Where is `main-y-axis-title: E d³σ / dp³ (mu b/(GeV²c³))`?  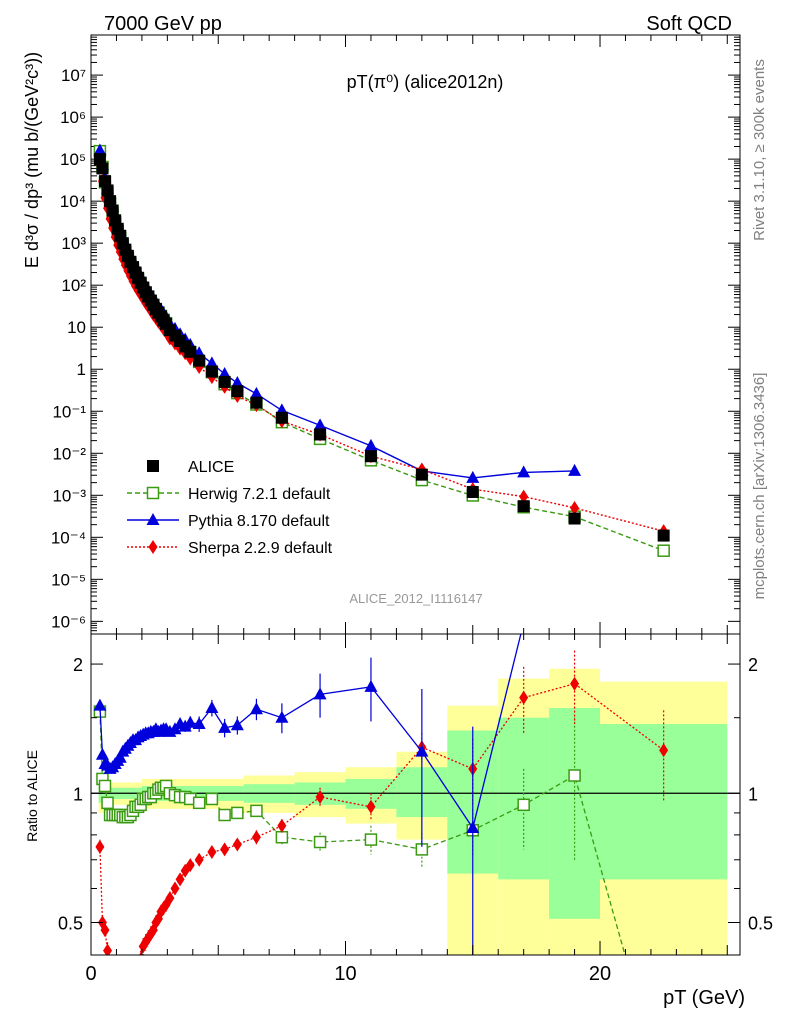 main-y-axis-title: E d³σ / dp³ (mu b/(GeV²c³)) is located at coordinates (32, 160).